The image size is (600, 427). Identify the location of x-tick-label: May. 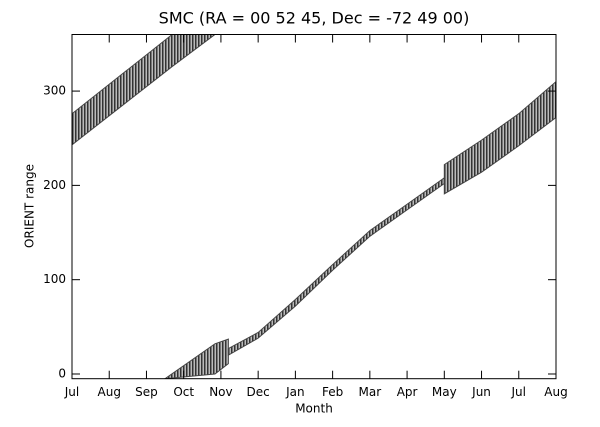
(444, 392).